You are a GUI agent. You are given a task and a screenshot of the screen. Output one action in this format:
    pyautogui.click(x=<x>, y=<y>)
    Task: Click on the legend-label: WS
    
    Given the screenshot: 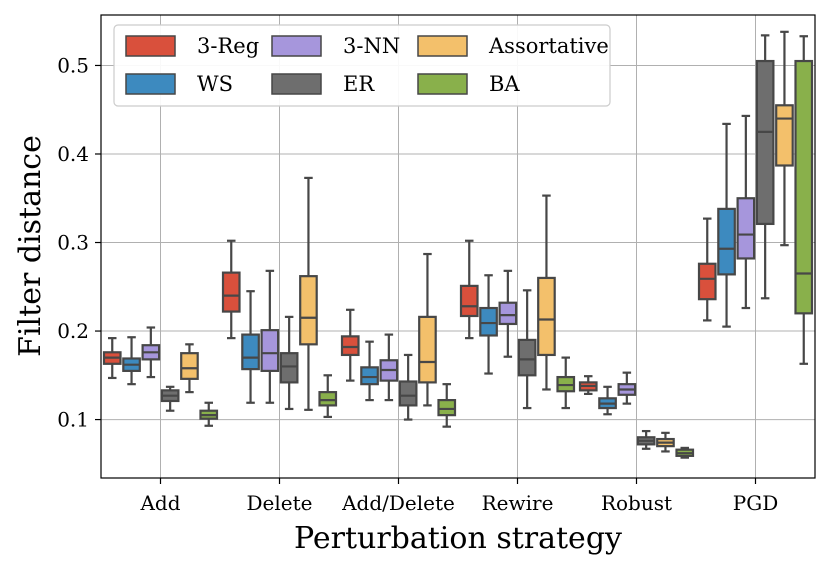 What is the action you would take?
    pyautogui.click(x=215, y=84)
    